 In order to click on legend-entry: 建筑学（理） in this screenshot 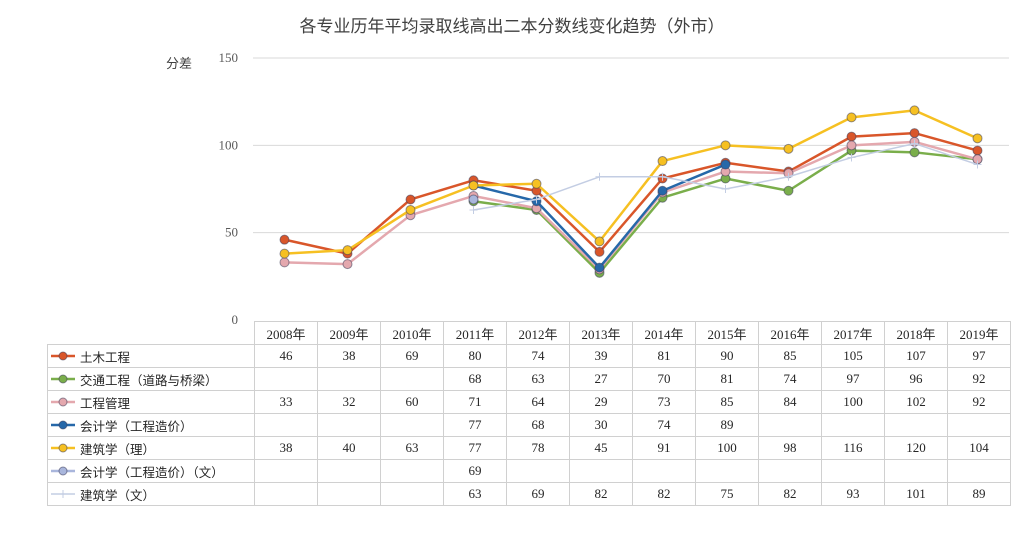, I will do `click(151, 448)`.